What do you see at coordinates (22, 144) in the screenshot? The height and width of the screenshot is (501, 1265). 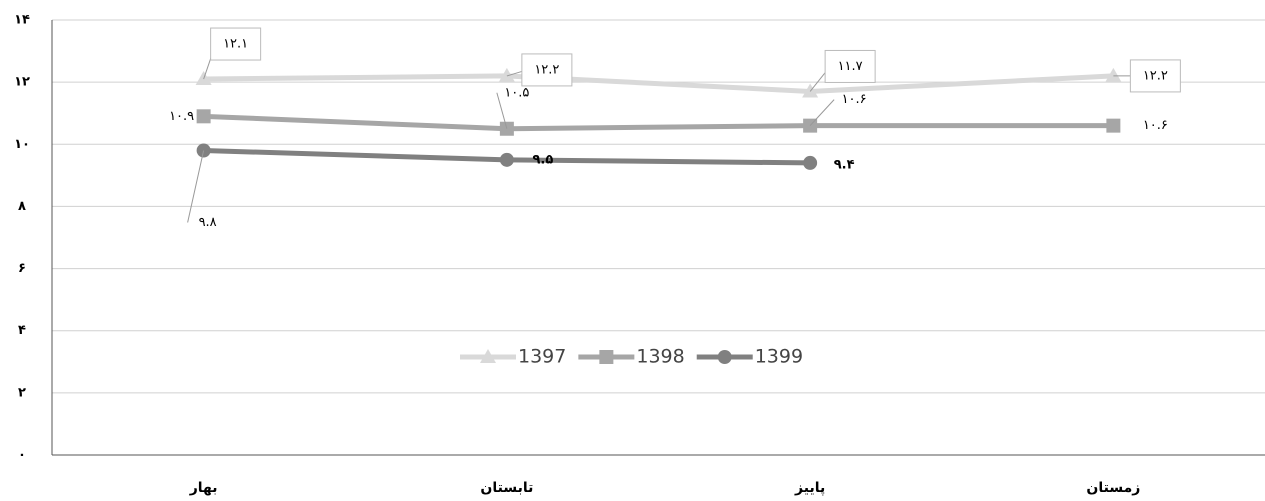 I see `y-tick-label: ۱۰` at bounding box center [22, 144].